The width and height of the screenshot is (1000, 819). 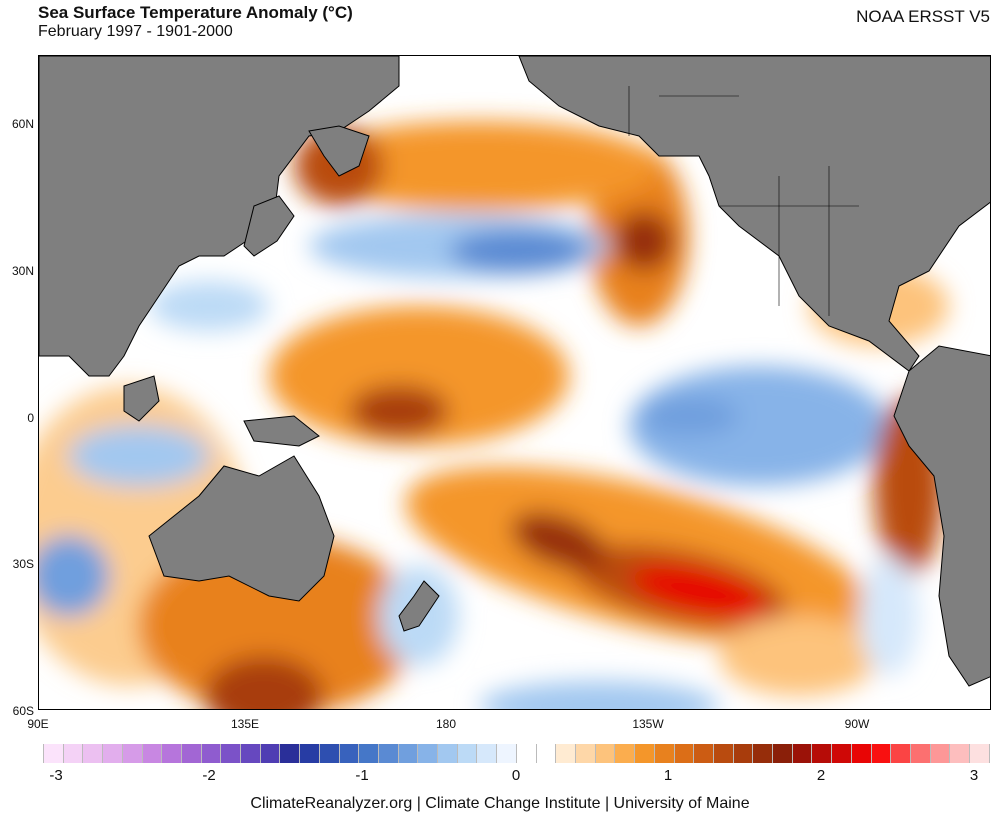 I want to click on lat-label-60s: 60S, so click(x=23, y=711).